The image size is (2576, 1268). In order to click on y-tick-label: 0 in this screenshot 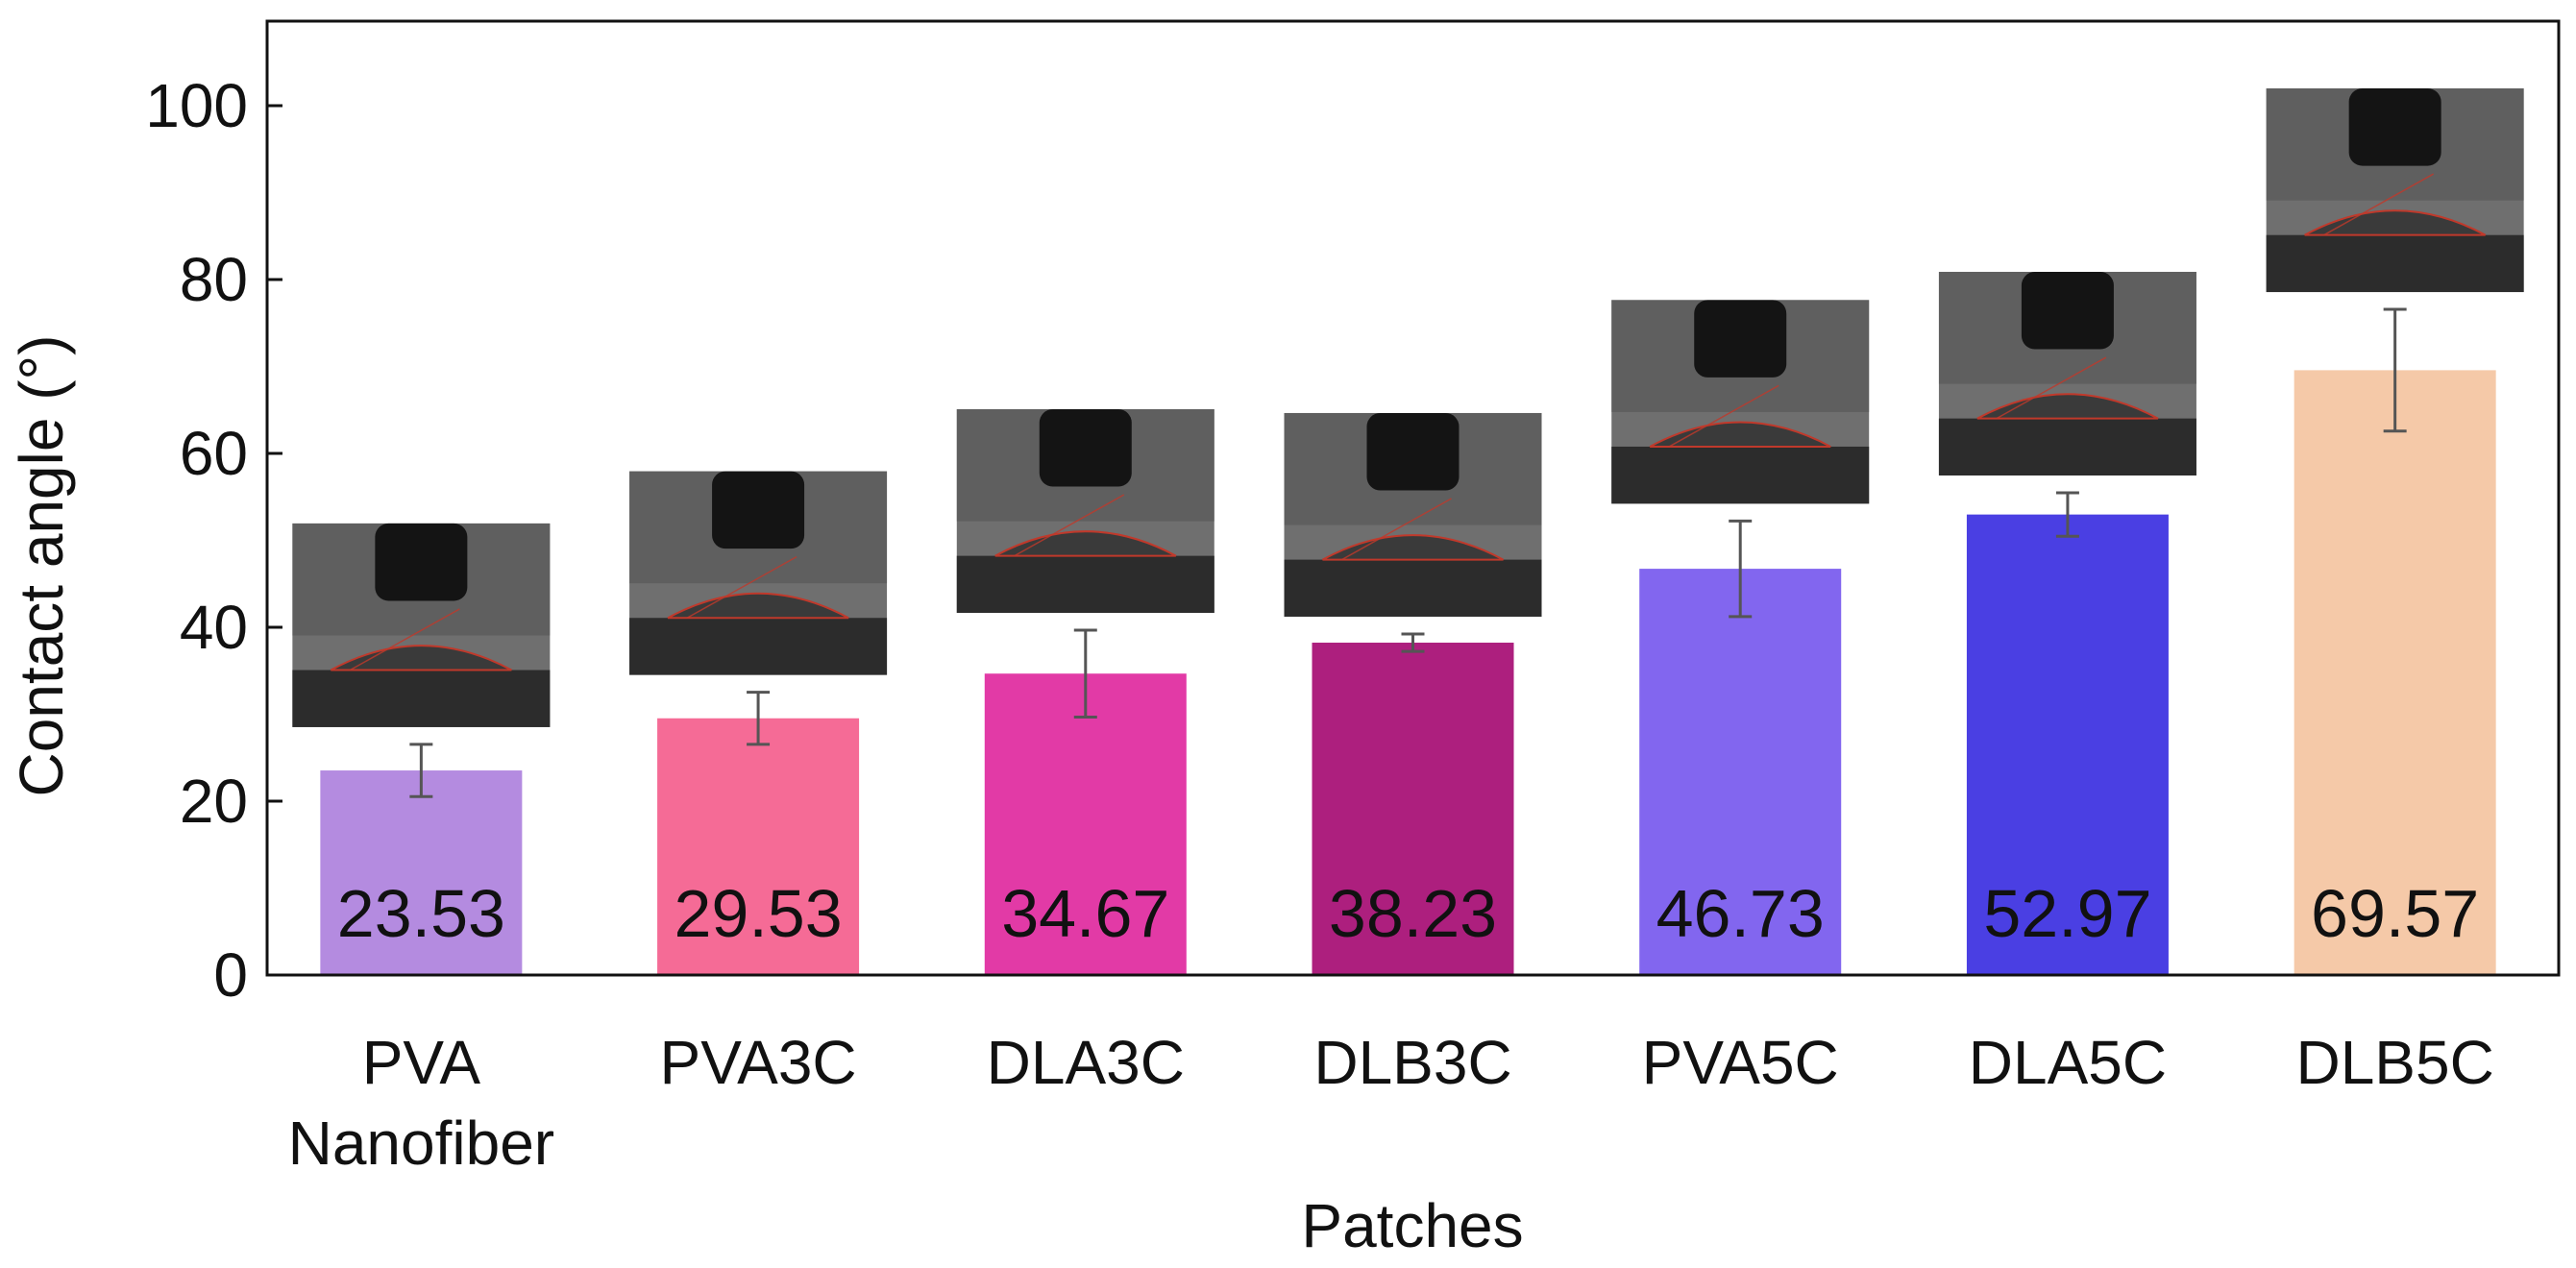, I will do `click(230, 975)`.